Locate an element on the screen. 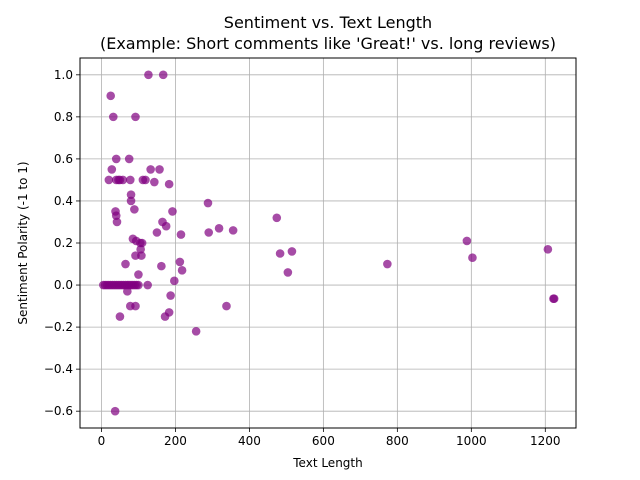 This screenshot has width=640, height=480. y-tick-label: −0.6 is located at coordinates (58, 411).